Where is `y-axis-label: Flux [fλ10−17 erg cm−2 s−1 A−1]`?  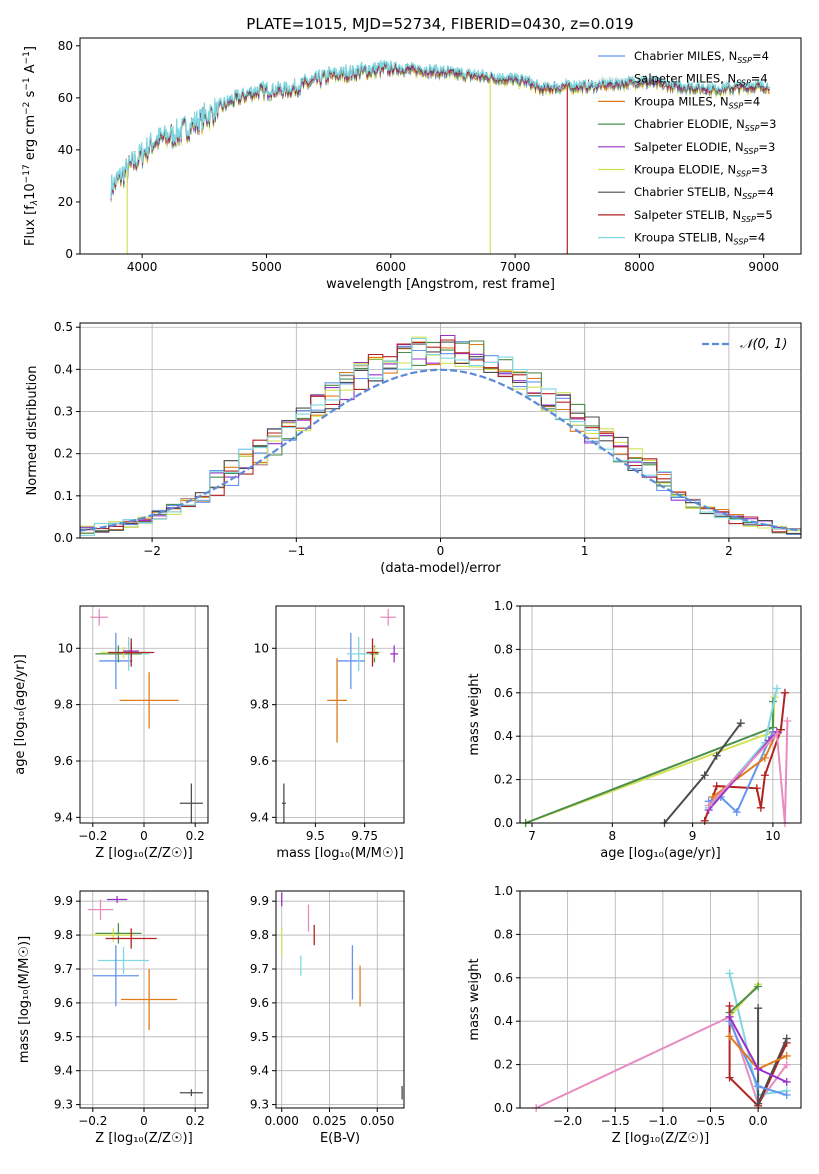
y-axis-label: Flux [fλ10−17 erg cm−2 s−1 A−1] is located at coordinates (31, 146).